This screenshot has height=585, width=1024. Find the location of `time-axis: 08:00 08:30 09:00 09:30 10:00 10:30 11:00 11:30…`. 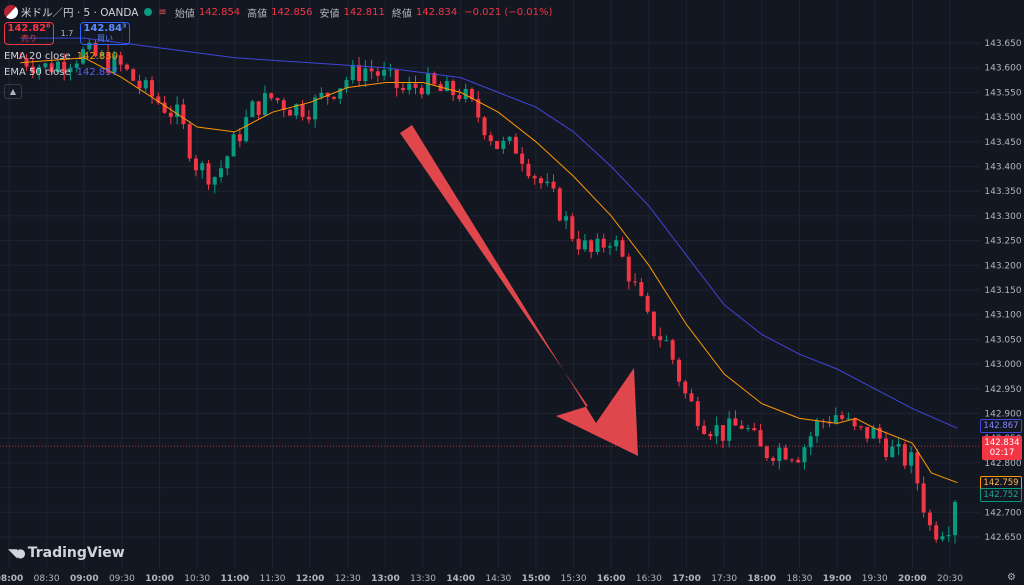

time-axis: 08:00 08:30 09:00 09:30 10:00 10:30 11:00 11:30… is located at coordinates (481, 579).